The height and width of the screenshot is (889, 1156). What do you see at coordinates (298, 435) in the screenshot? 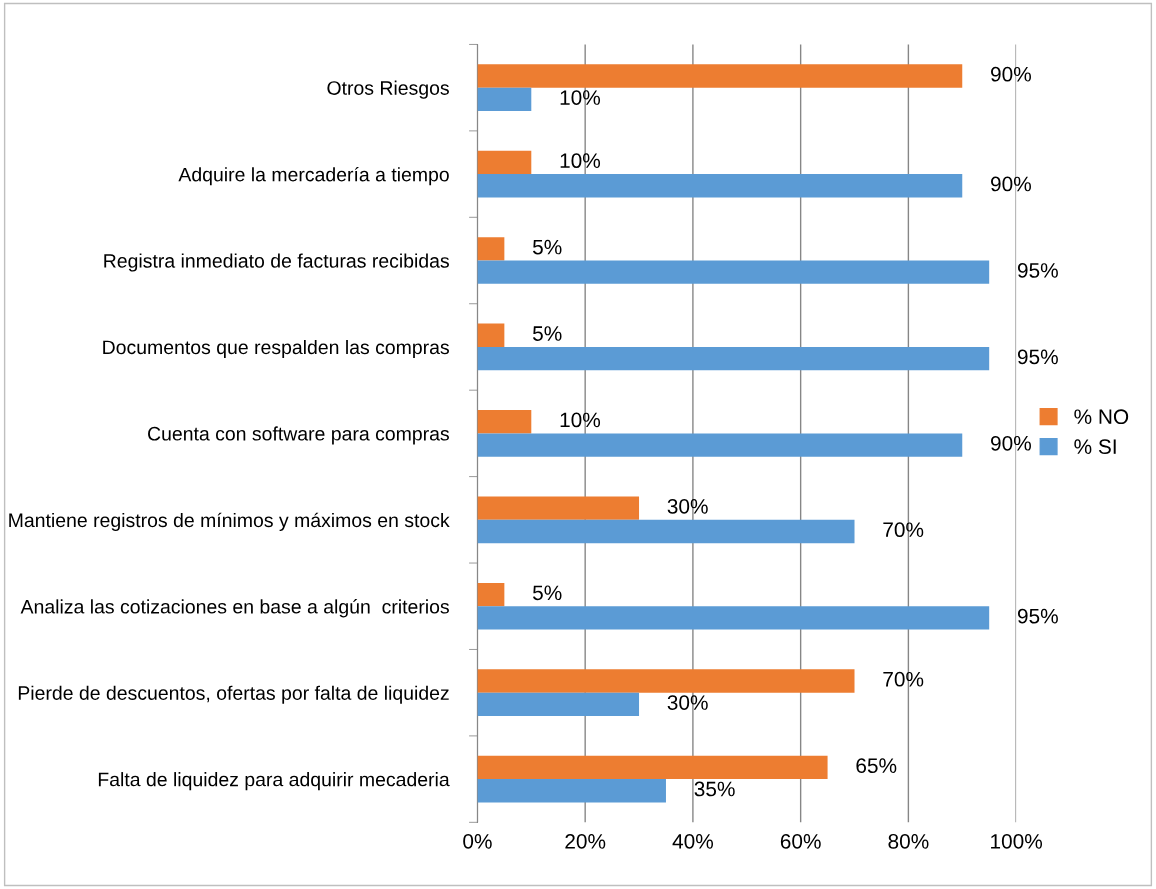
I see `y-tick-label: Cuenta con software para compras` at bounding box center [298, 435].